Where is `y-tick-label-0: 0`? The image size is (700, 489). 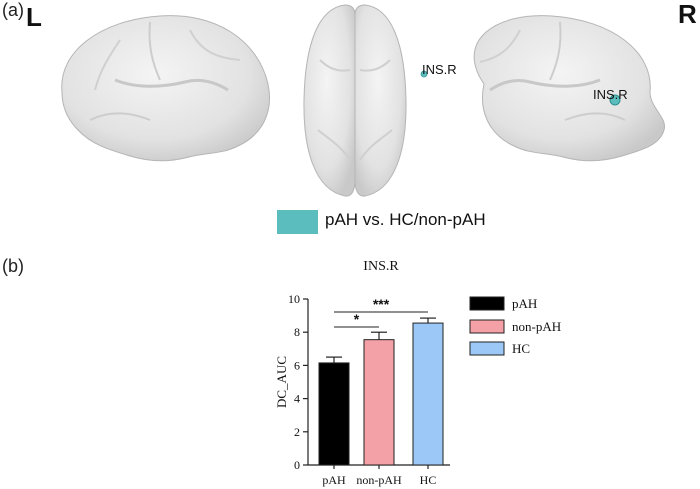
y-tick-label-0: 0 is located at coordinates (297, 465).